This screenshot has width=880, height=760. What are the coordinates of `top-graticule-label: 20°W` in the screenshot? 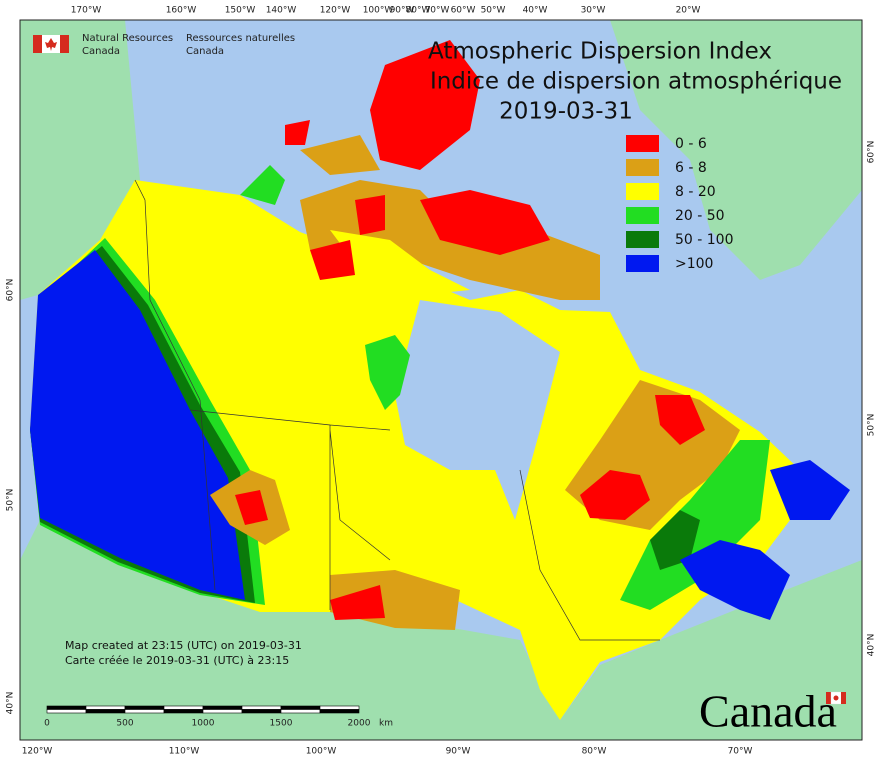 It's located at (688, 11).